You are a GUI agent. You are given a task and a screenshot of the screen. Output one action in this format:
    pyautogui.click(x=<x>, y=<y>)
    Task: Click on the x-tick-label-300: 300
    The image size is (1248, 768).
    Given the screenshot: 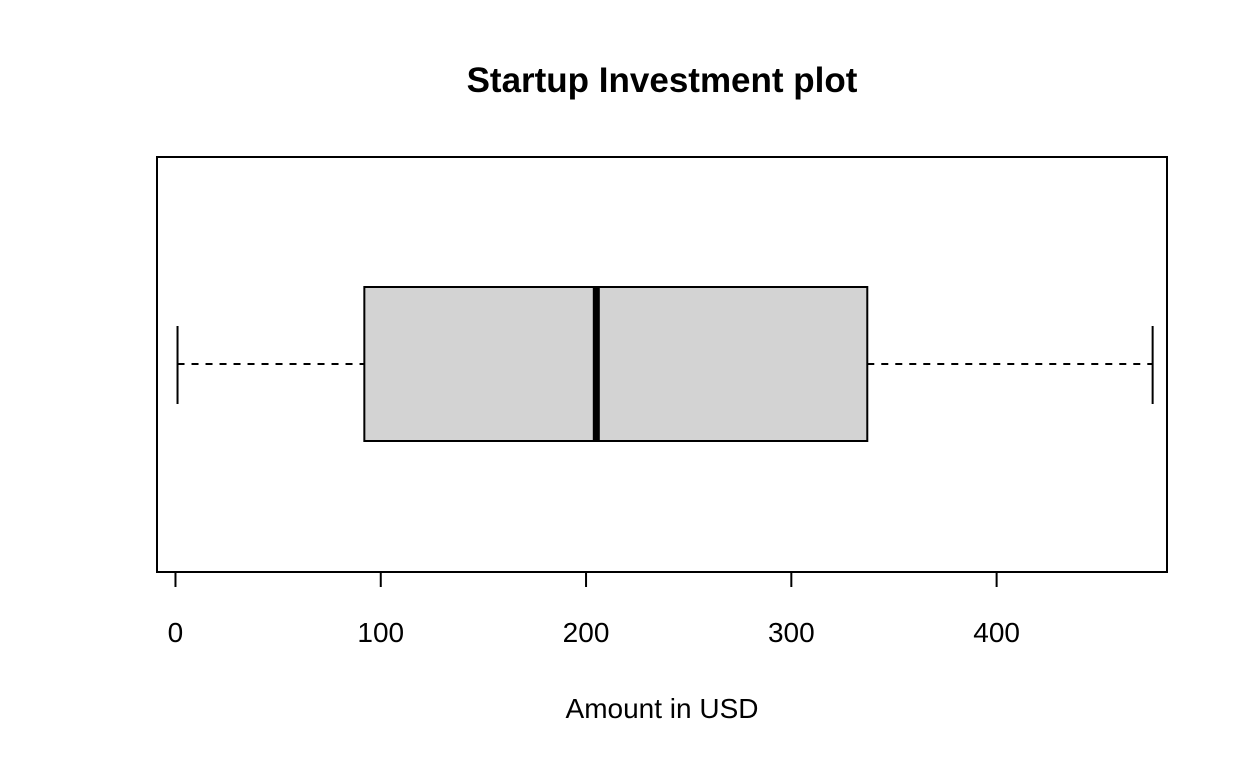 What is the action you would take?
    pyautogui.click(x=791, y=632)
    